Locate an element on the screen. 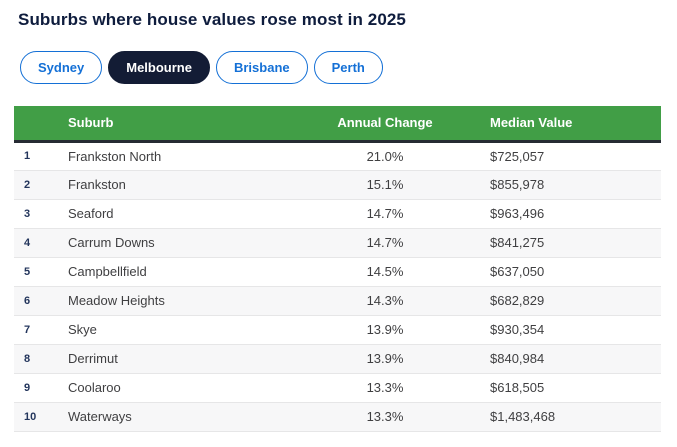 Image resolution: width=677 pixels, height=447 pixels. median-value-cell: $725,057 is located at coordinates (558, 156).